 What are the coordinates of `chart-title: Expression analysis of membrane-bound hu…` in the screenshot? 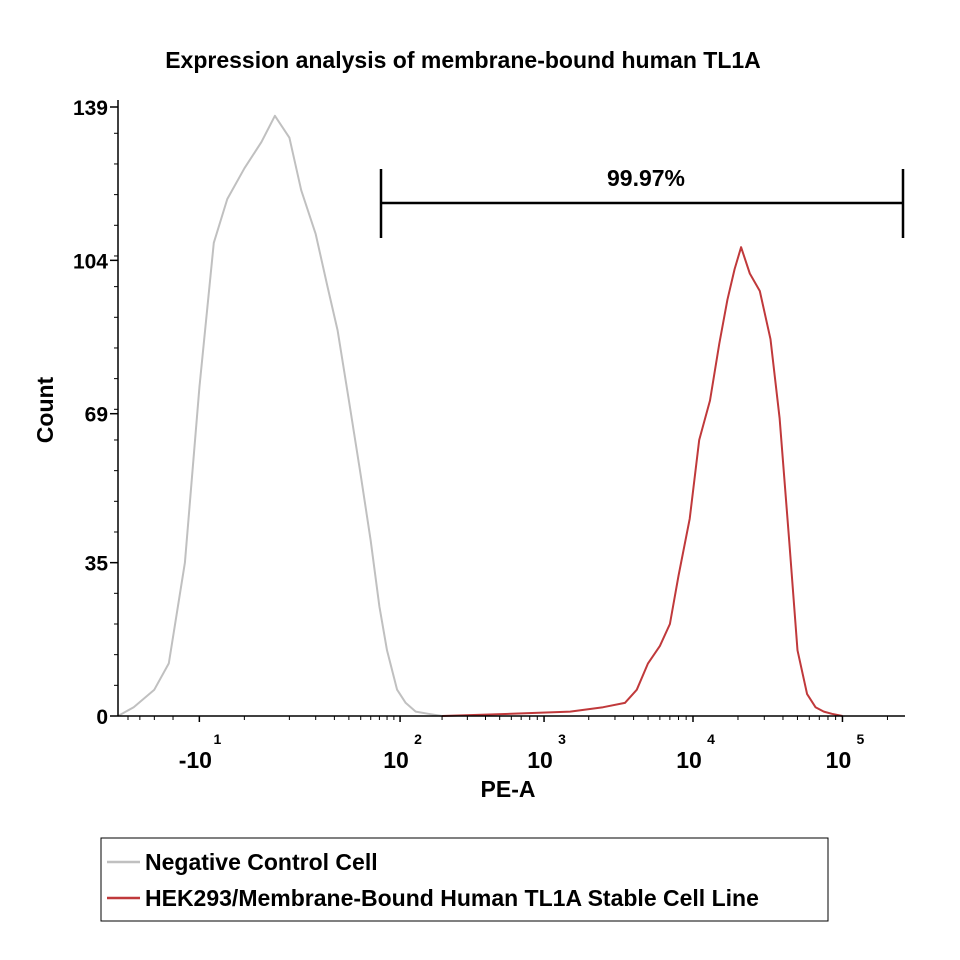 It's located at (463, 60).